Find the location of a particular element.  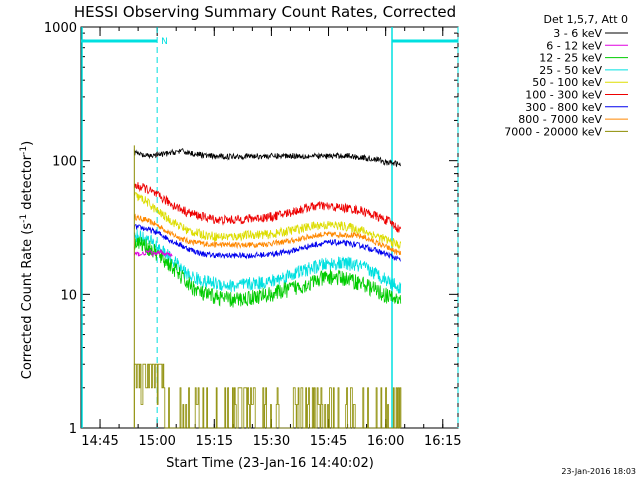

series-line-300-800-keV is located at coordinates (267, 243).